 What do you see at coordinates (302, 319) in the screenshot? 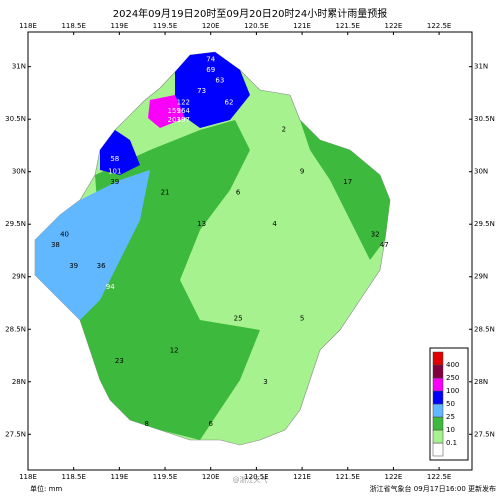
I see `rain-value: 5` at bounding box center [302, 319].